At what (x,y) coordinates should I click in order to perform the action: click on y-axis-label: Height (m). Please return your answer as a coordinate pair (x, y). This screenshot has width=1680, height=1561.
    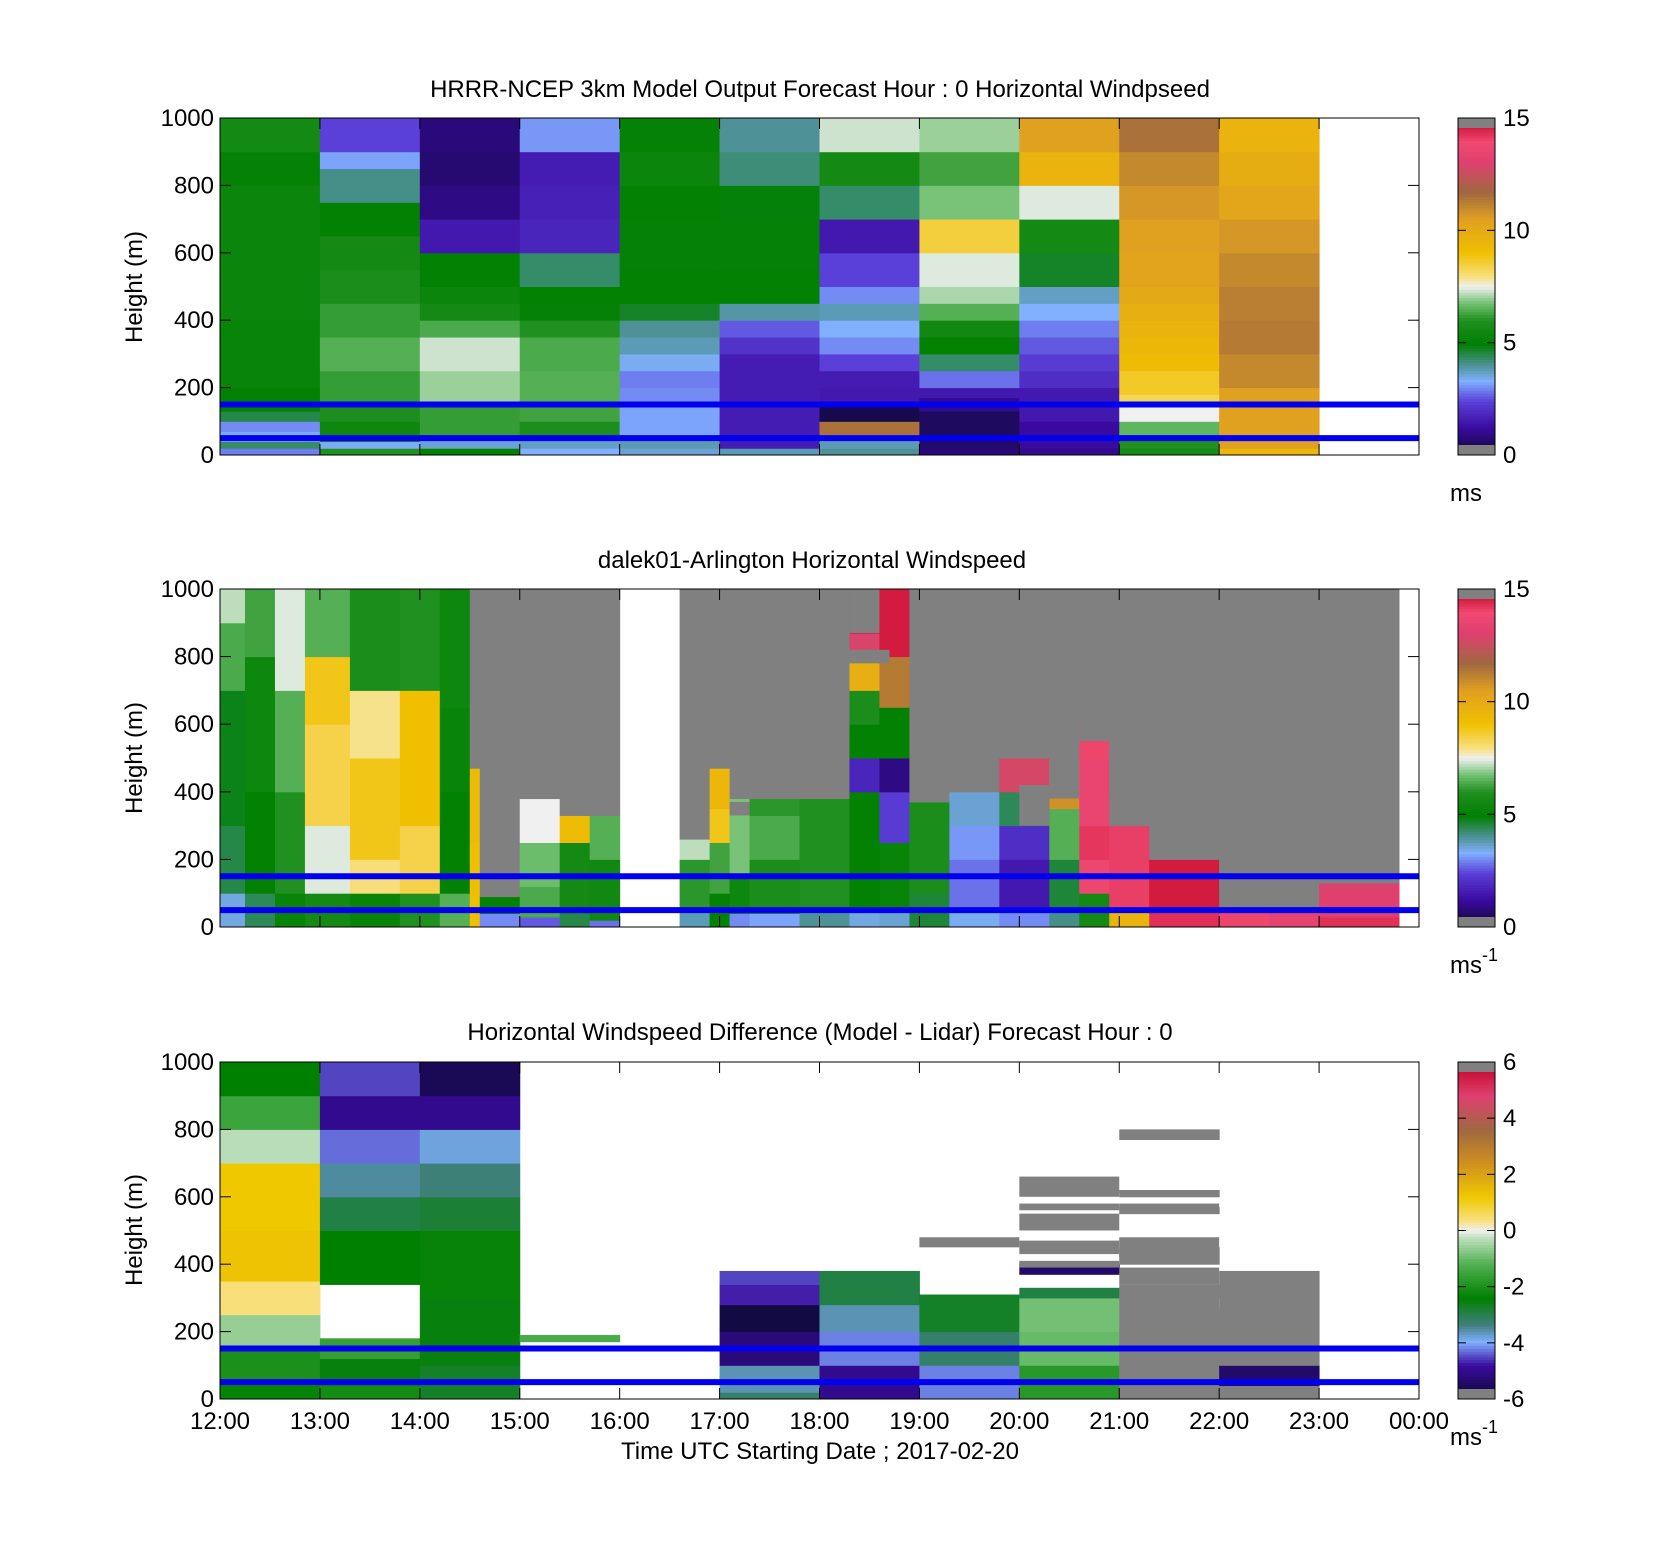
    Looking at the image, I should click on (134, 758).